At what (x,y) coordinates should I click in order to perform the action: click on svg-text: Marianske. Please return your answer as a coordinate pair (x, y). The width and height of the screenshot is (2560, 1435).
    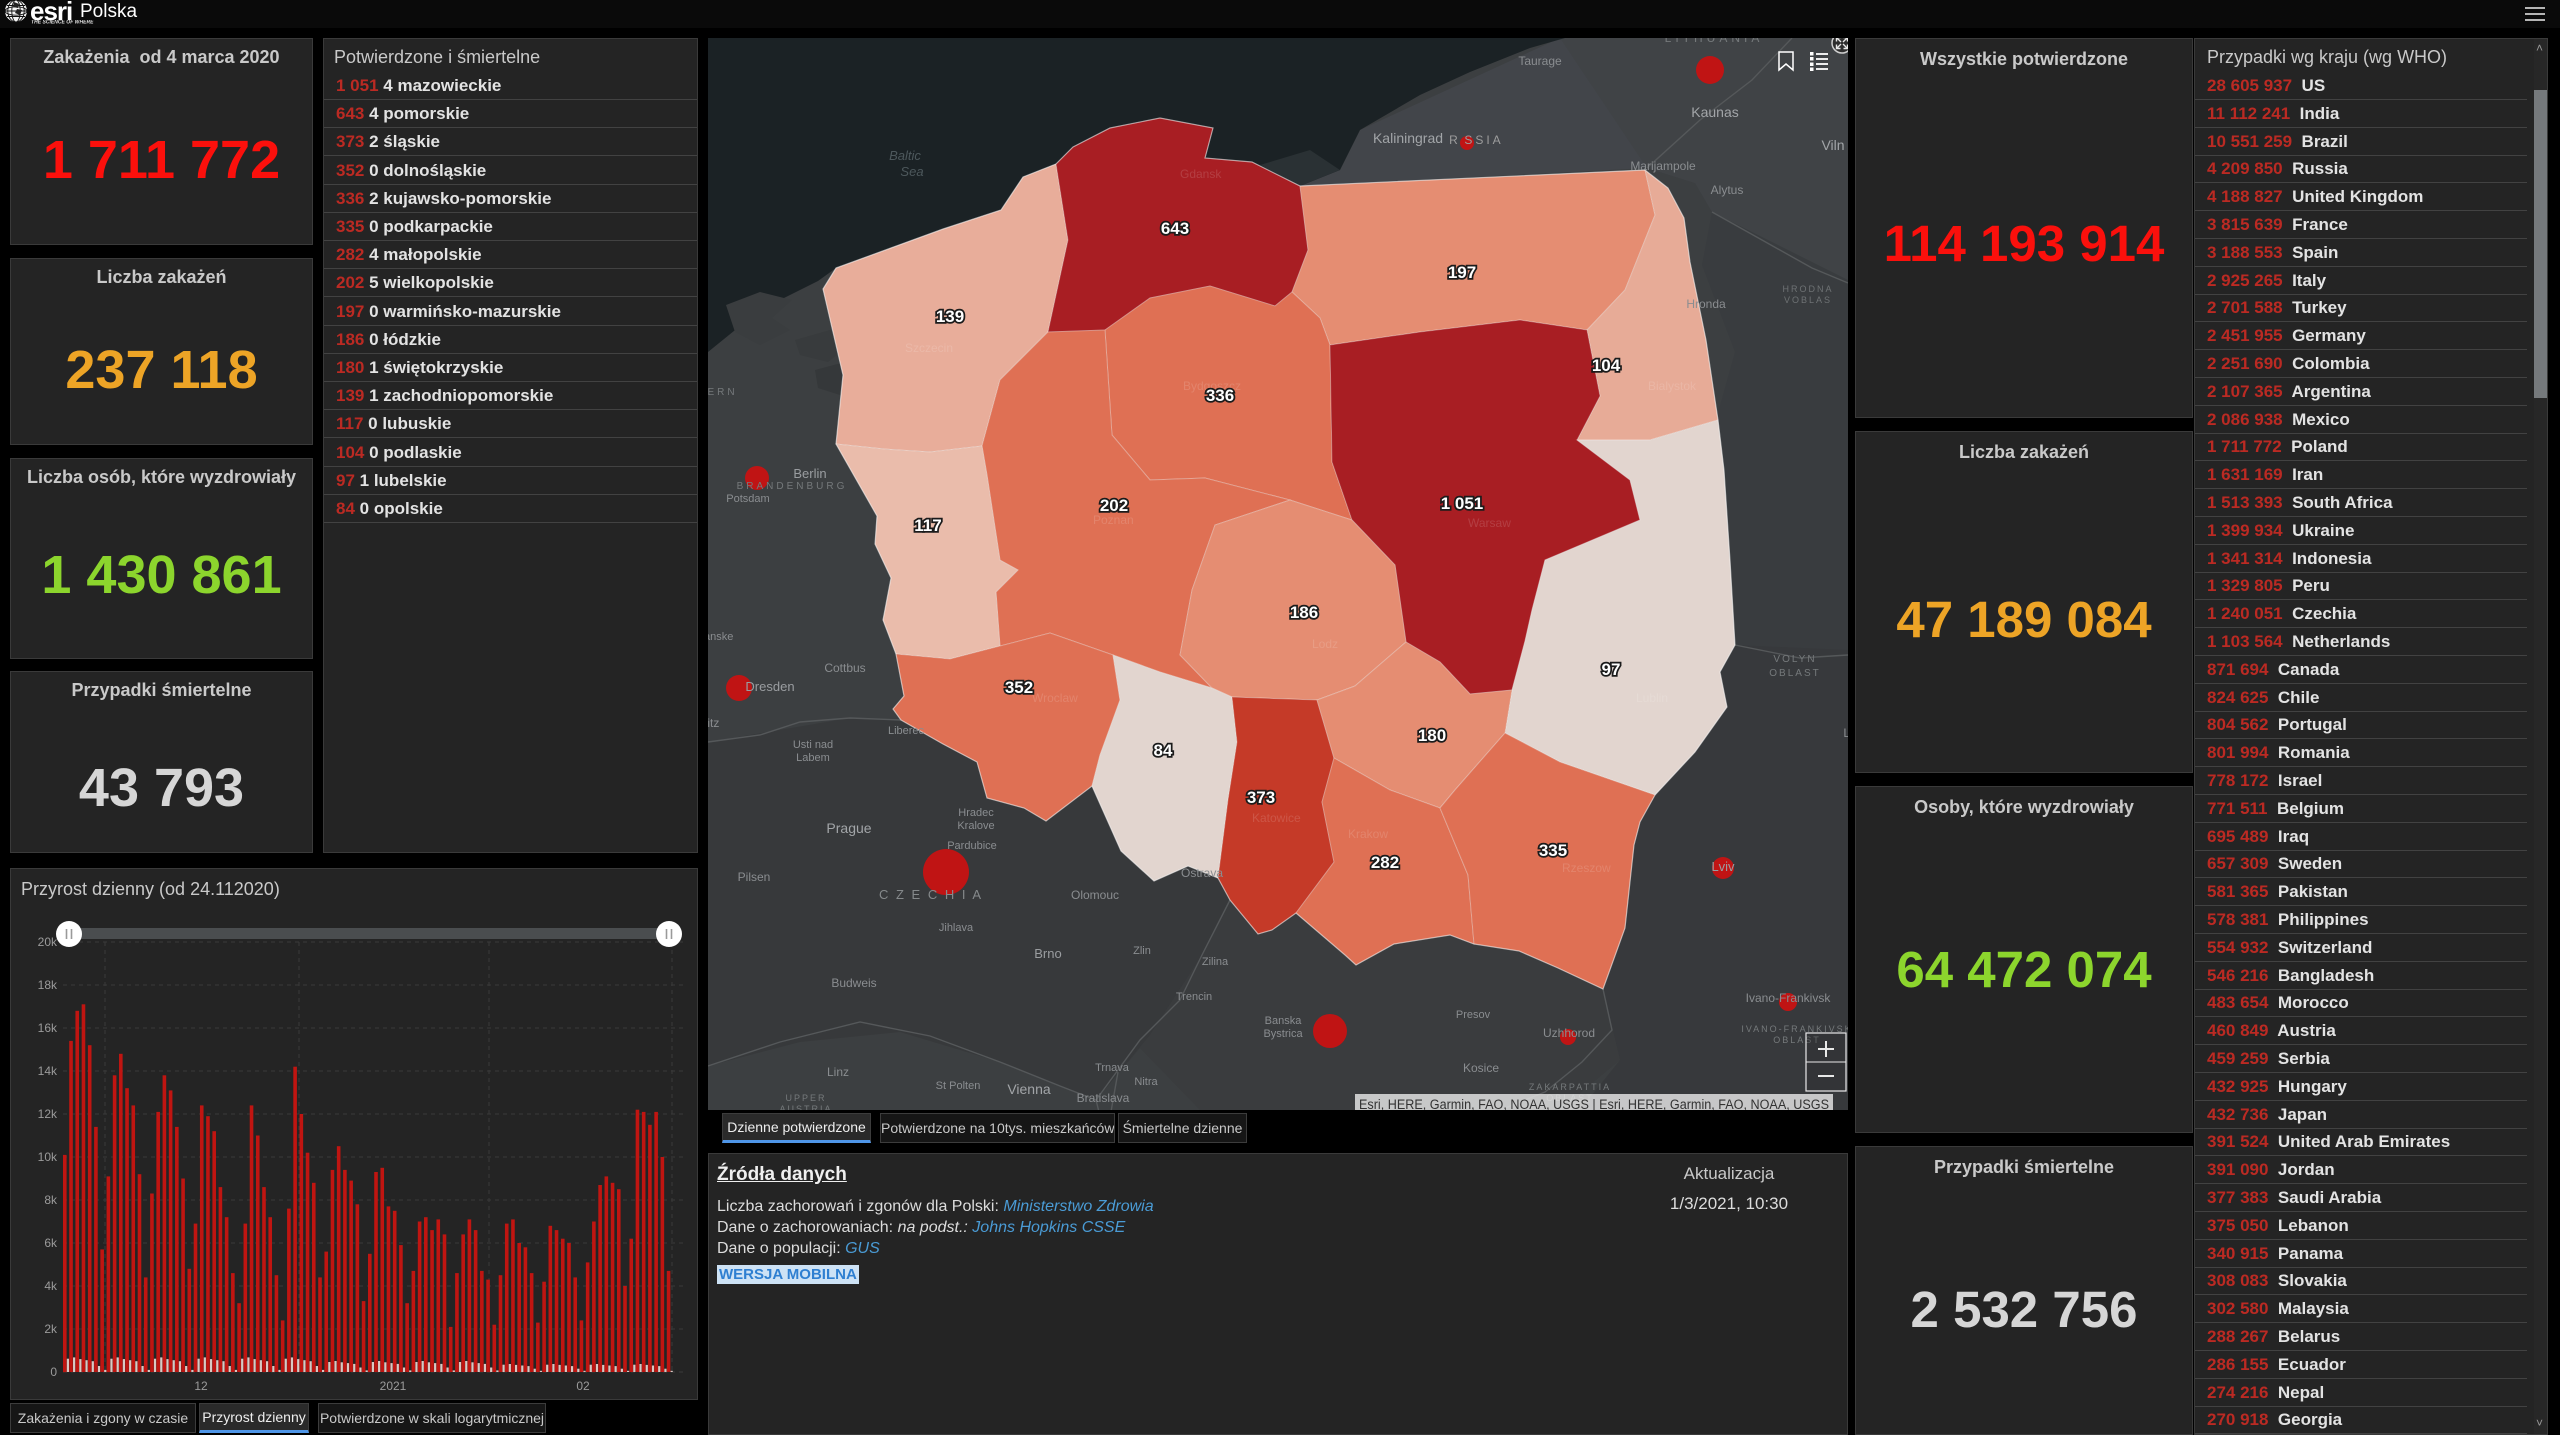
    Looking at the image, I should click on (720, 637).